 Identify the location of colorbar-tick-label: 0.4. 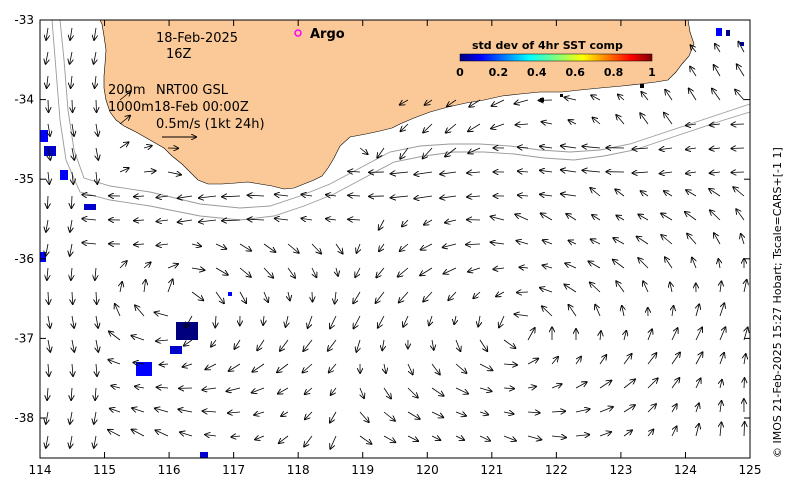
(537, 72).